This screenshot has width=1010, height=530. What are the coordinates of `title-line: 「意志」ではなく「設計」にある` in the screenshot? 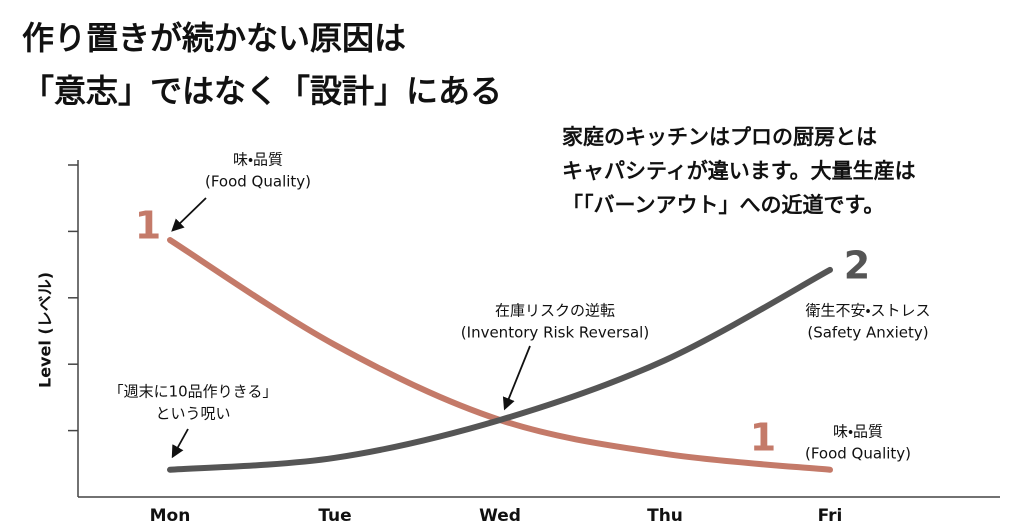 It's located at (262, 91).